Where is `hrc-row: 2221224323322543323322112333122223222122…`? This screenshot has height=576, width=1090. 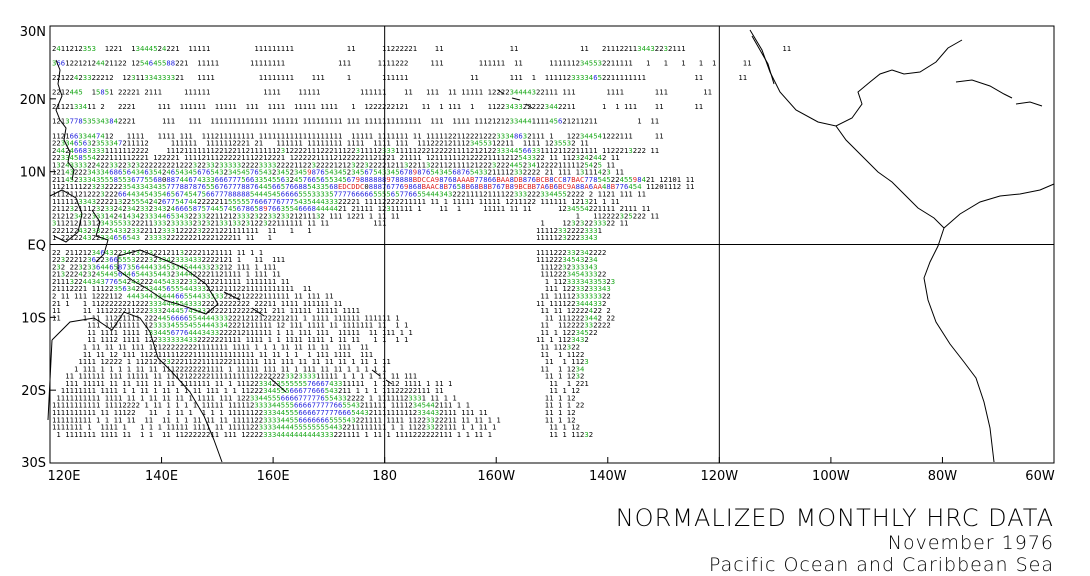 hrc-row: 2221224323322543323322112333122223222122… is located at coordinates (327, 230).